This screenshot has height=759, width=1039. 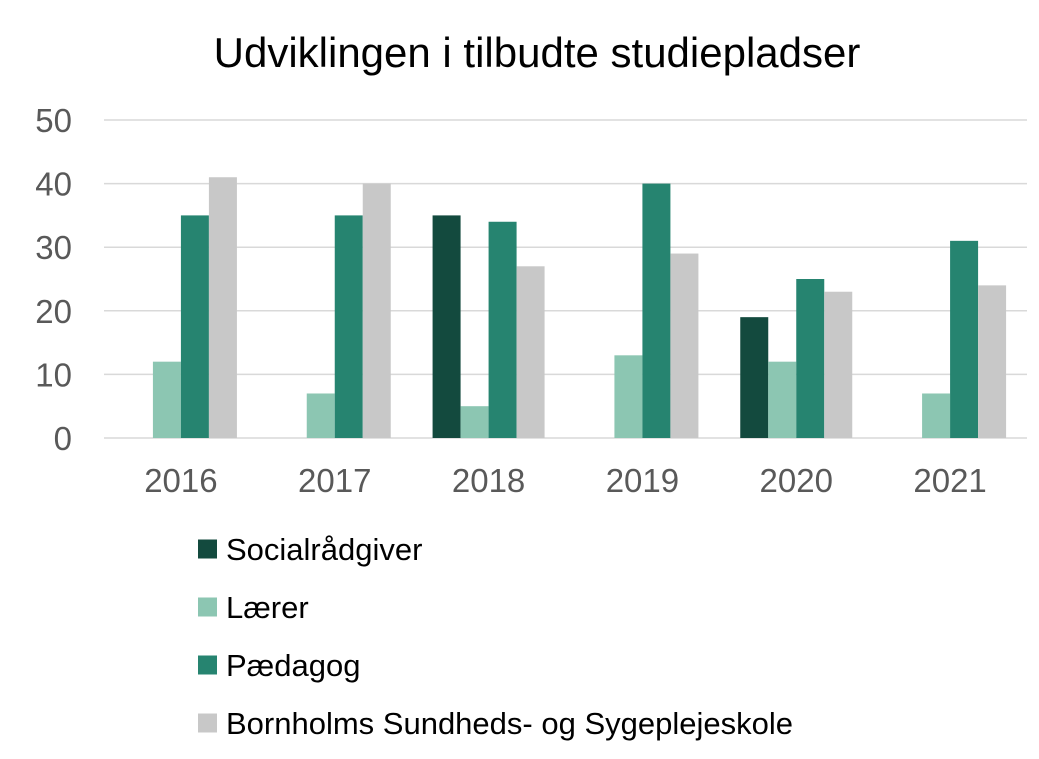 I want to click on x-tick-label: 2019, so click(x=642, y=480).